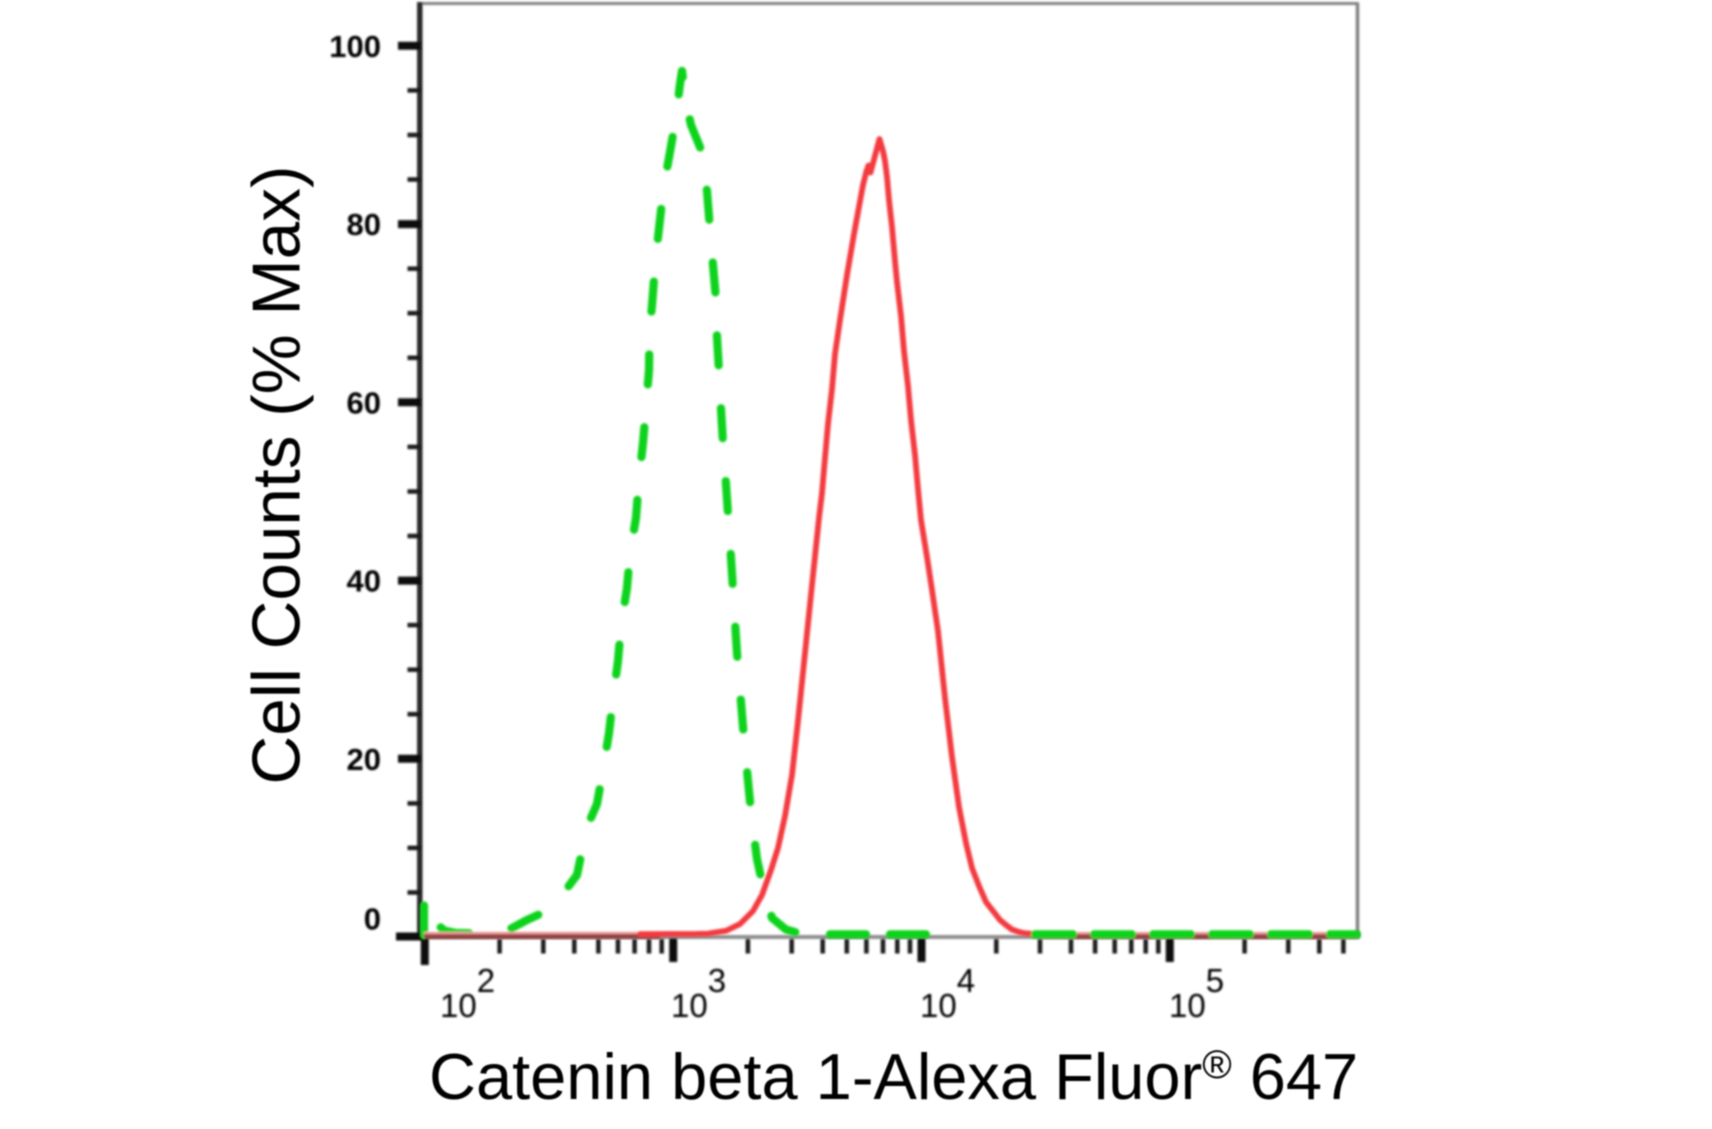  I want to click on svg-text: 0, so click(372, 919).